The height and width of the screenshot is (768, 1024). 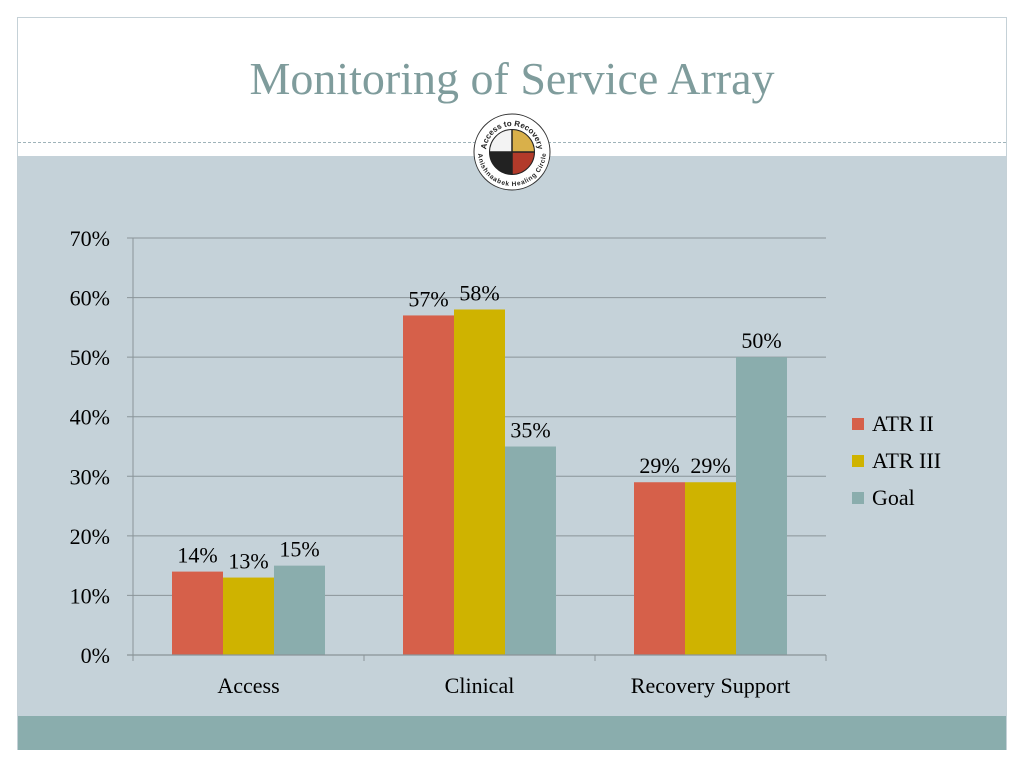 What do you see at coordinates (710, 685) in the screenshot?
I see `x-category-label: Recovery Support` at bounding box center [710, 685].